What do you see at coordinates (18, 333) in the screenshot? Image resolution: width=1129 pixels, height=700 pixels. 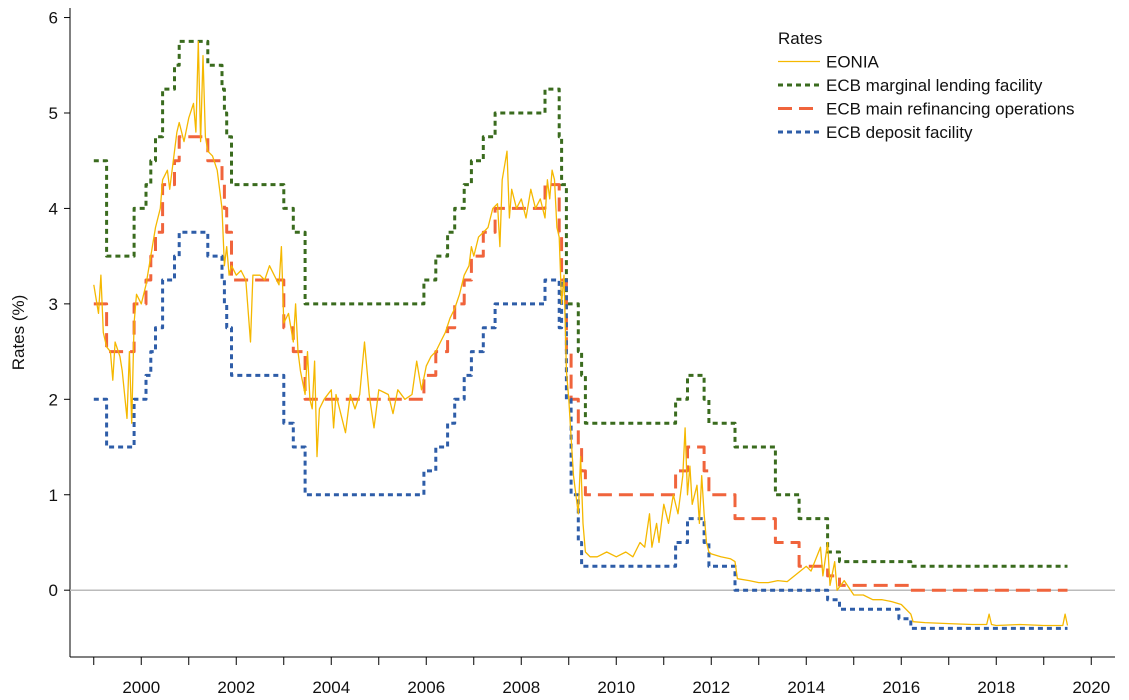 I see `y-axis-title: Rates (%)` at bounding box center [18, 333].